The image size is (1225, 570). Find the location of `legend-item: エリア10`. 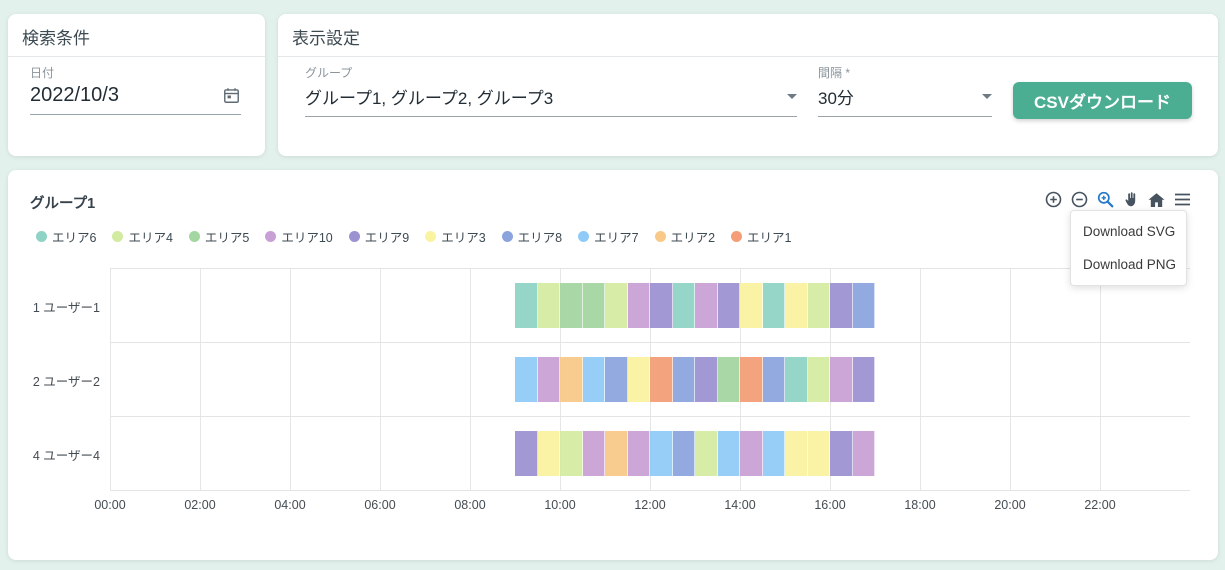

legend-item: エリア10 is located at coordinates (299, 236).